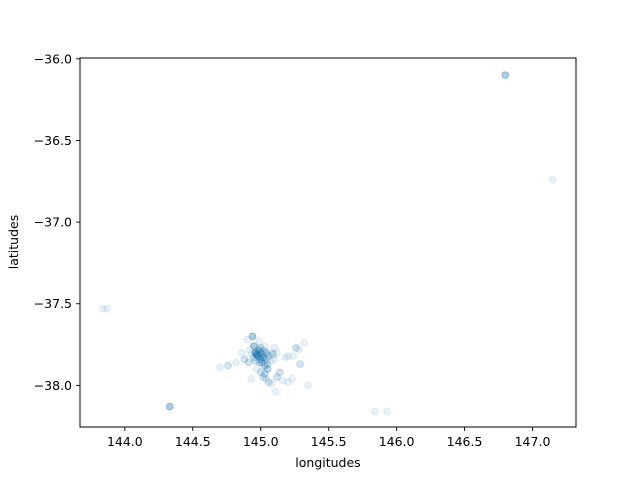  Describe the element at coordinates (193, 441) in the screenshot. I see `x-tick-label: 144.5` at that location.